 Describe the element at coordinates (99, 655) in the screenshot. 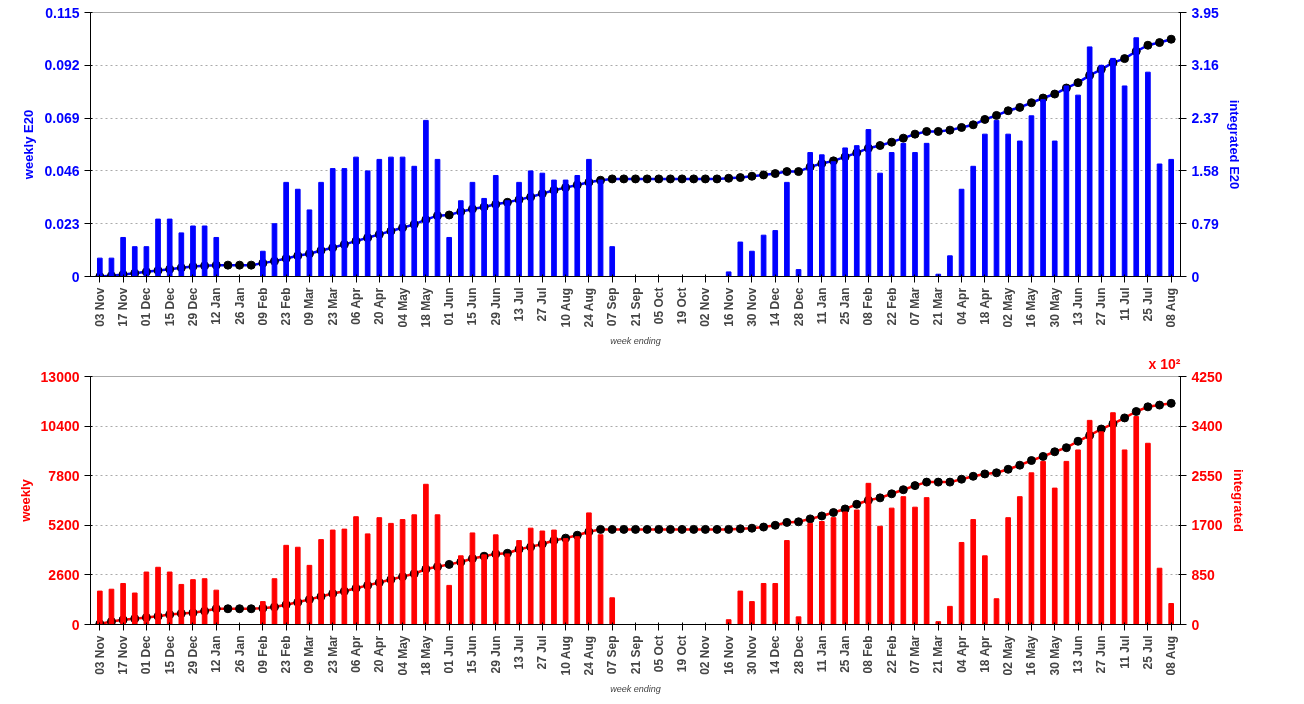

I see `x-tick-label: 03 Nov` at that location.